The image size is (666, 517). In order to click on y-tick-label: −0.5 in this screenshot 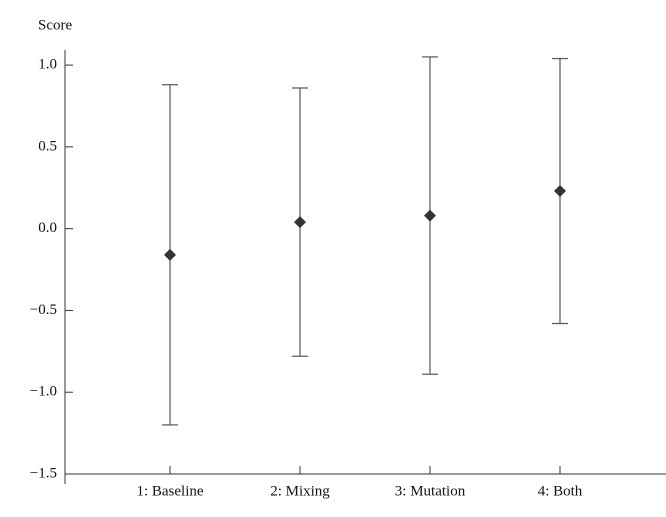, I will do `click(43, 310)`.